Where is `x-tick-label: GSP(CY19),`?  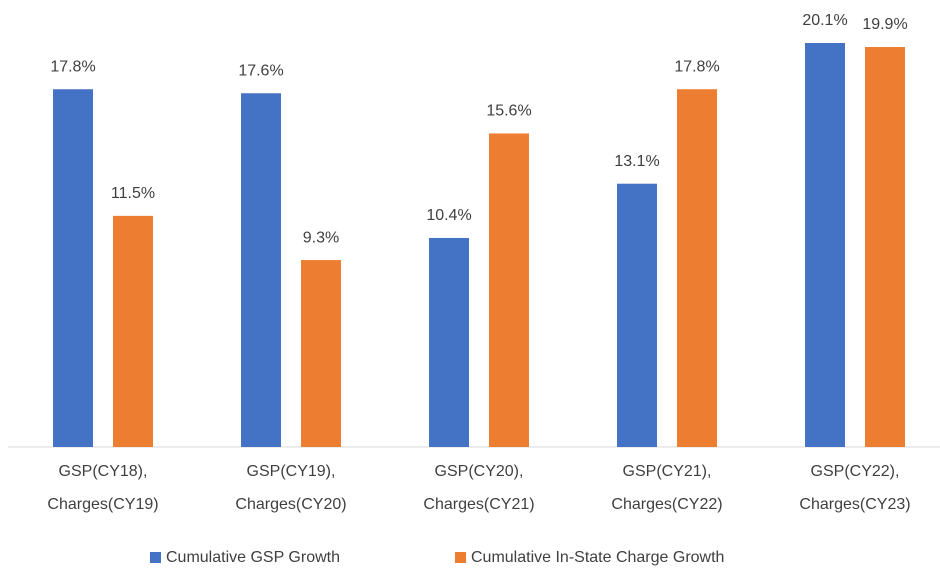
x-tick-label: GSP(CY19), is located at coordinates (291, 471).